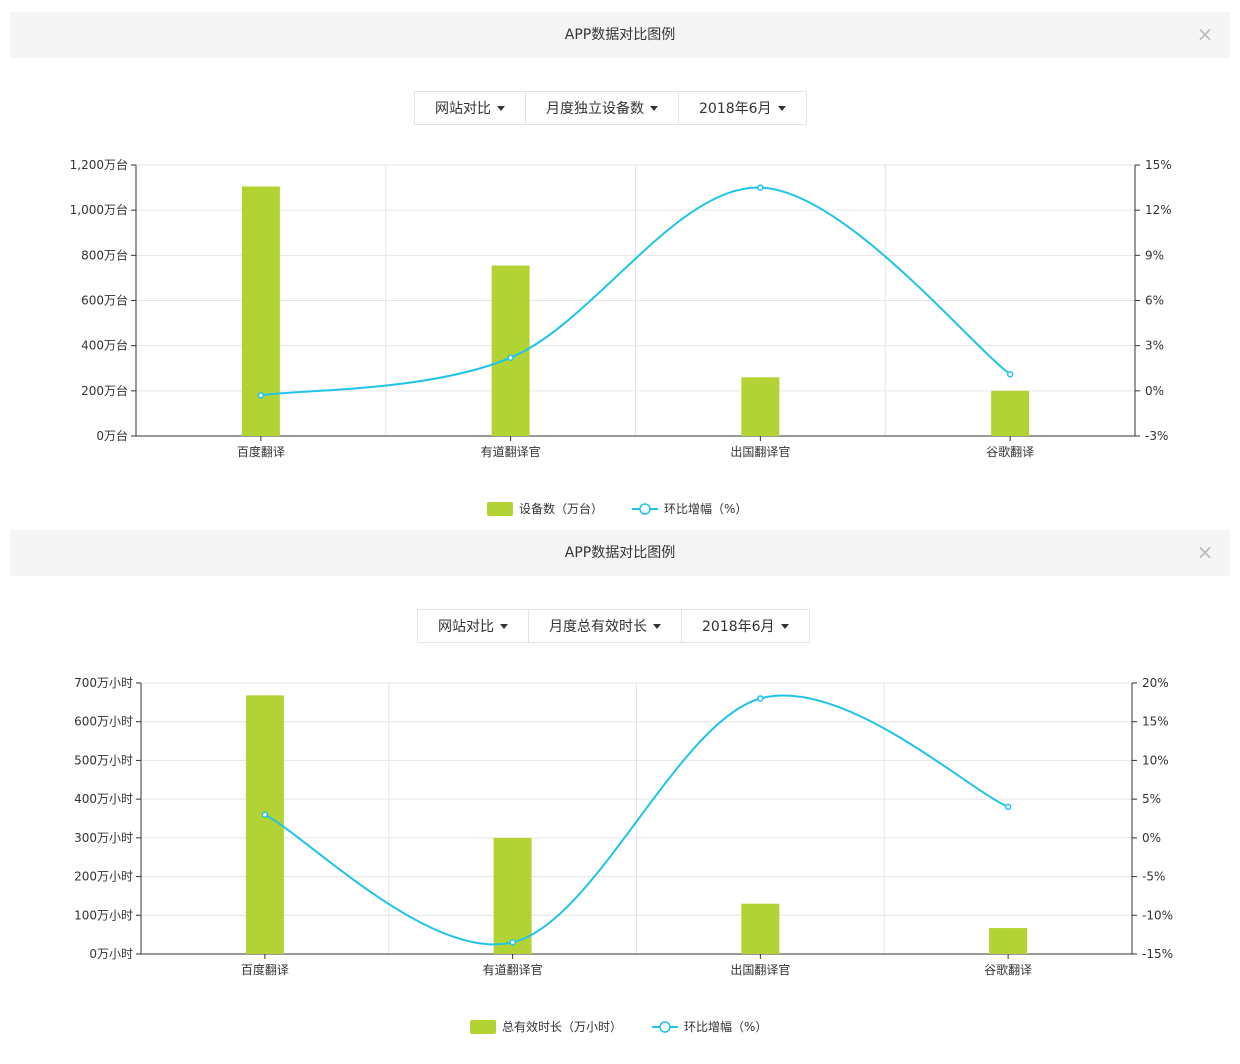 The width and height of the screenshot is (1240, 1064). I want to click on y-tick-label-right: 10%, so click(1155, 760).